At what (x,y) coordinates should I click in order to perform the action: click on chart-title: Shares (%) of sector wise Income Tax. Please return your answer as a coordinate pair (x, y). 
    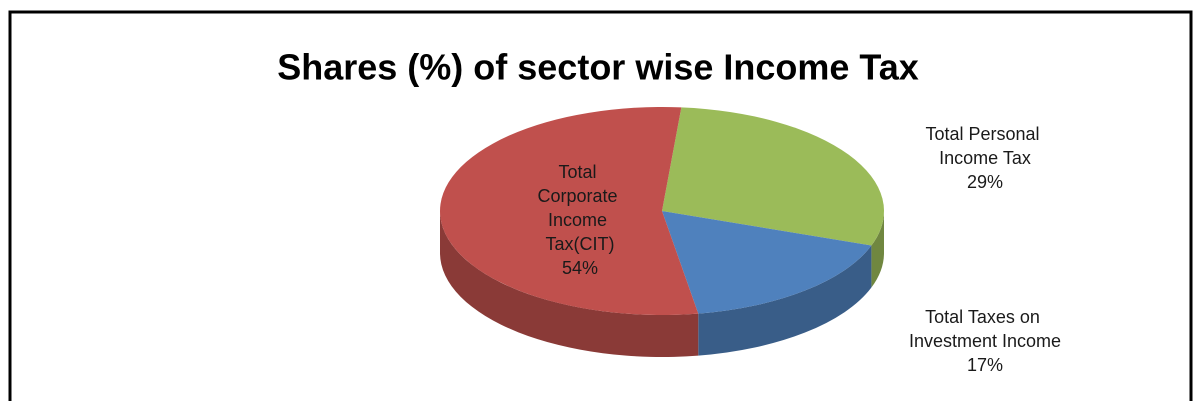
    Looking at the image, I should click on (598, 67).